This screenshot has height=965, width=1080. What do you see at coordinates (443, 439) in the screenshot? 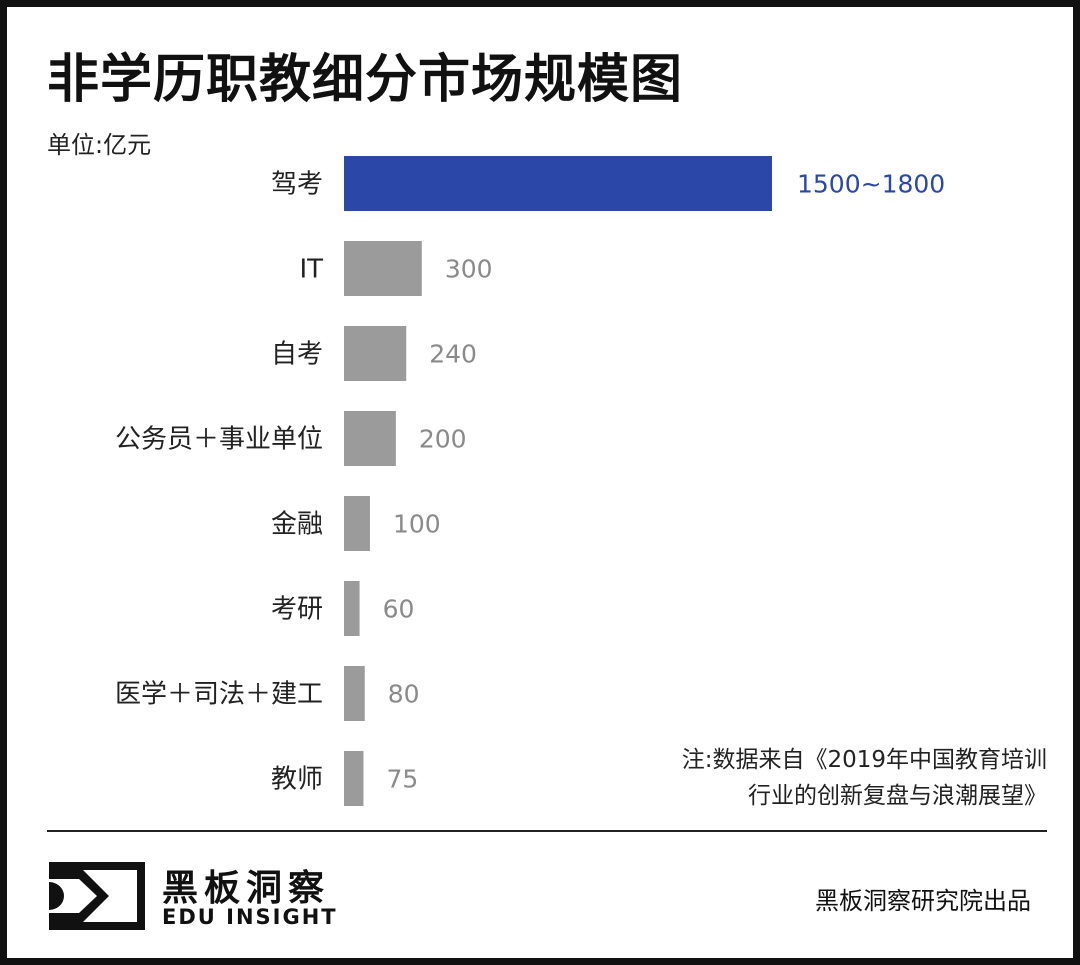
I see `value-label: 200` at bounding box center [443, 439].